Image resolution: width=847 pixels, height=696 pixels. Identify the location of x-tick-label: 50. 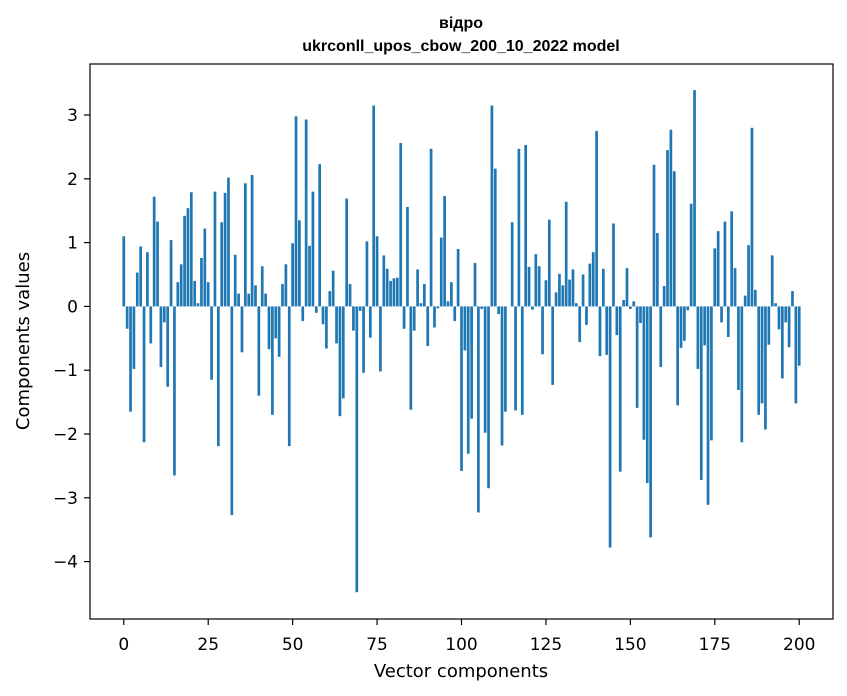
(293, 645).